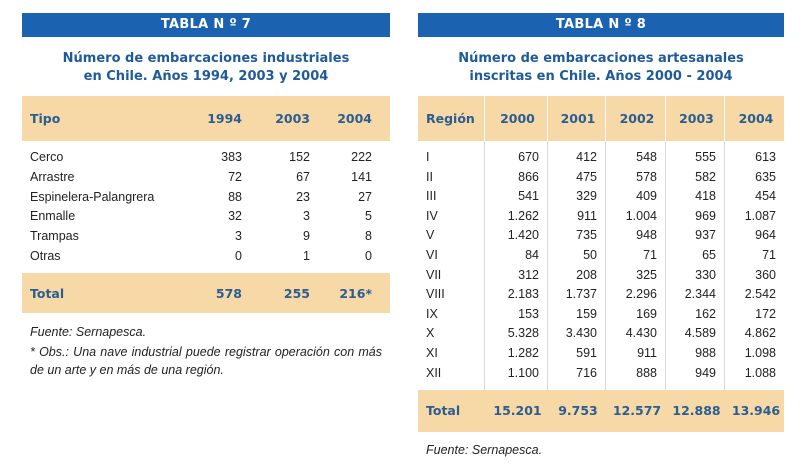 This screenshot has width=800, height=474. I want to click on tabla8-col-header: 2001, so click(578, 118).